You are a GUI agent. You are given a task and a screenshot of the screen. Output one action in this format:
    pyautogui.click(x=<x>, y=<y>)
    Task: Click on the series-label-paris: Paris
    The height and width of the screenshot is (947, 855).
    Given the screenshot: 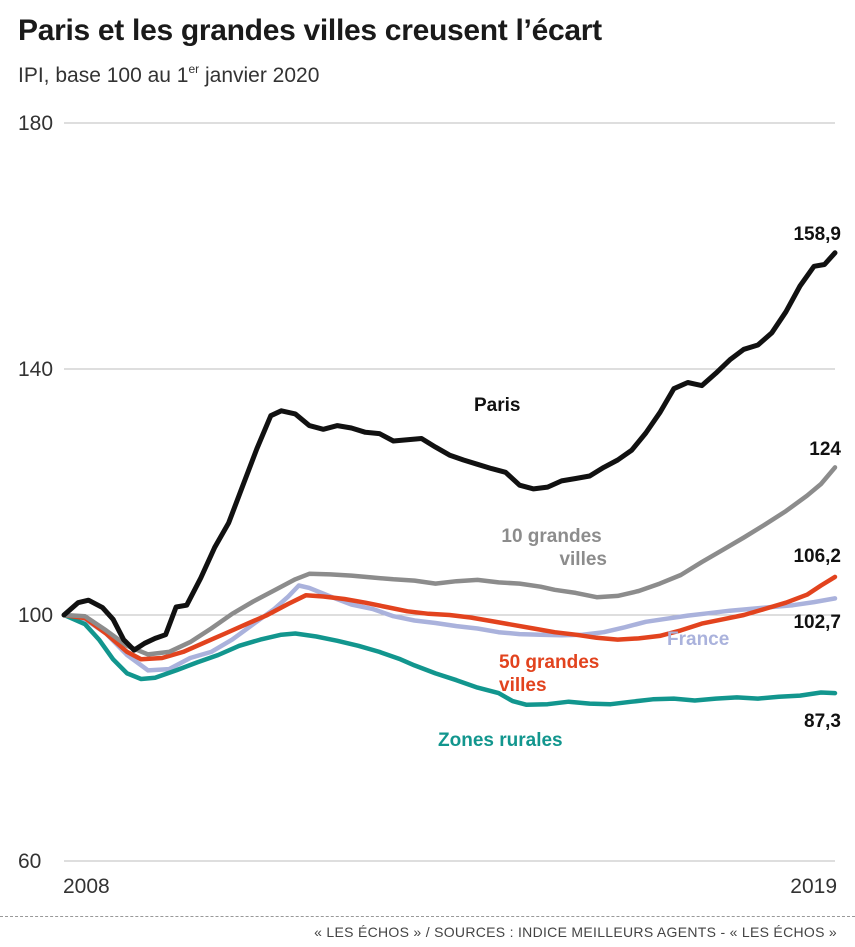 What is the action you would take?
    pyautogui.click(x=497, y=405)
    